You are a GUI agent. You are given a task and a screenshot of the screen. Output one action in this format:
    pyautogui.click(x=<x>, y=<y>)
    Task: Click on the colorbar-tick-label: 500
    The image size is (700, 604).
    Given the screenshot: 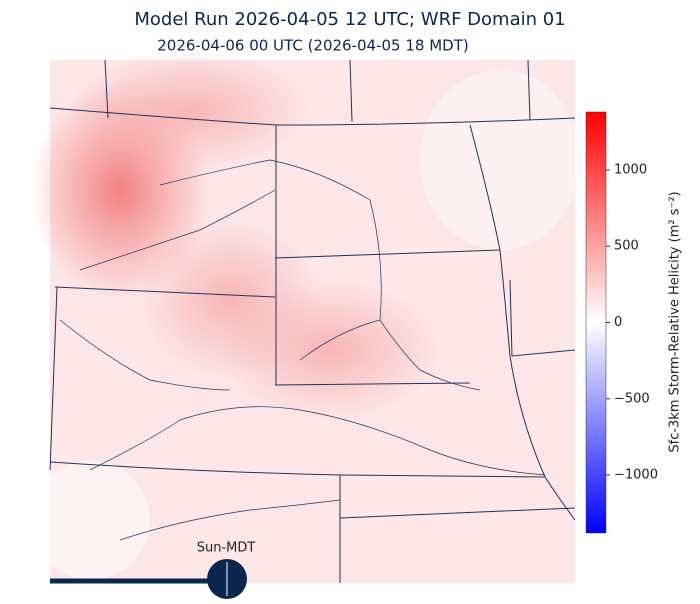 What is the action you would take?
    pyautogui.click(x=626, y=246)
    